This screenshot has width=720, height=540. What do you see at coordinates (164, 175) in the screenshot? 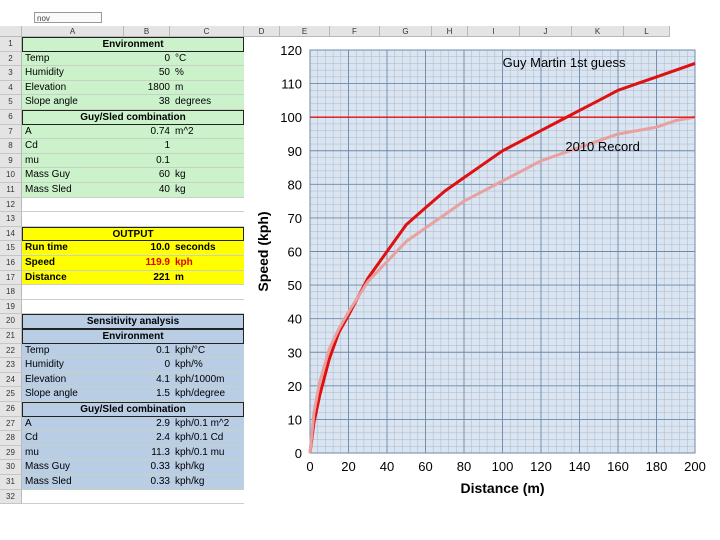
I see `cell-value: 60` at bounding box center [164, 175].